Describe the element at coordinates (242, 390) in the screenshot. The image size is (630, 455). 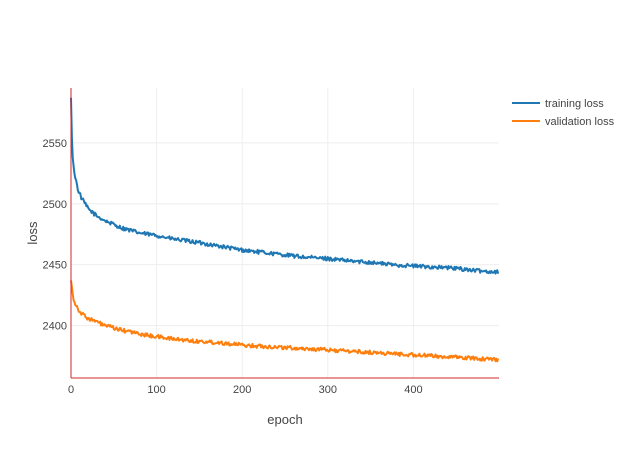
I see `x-tick-label: 200` at that location.